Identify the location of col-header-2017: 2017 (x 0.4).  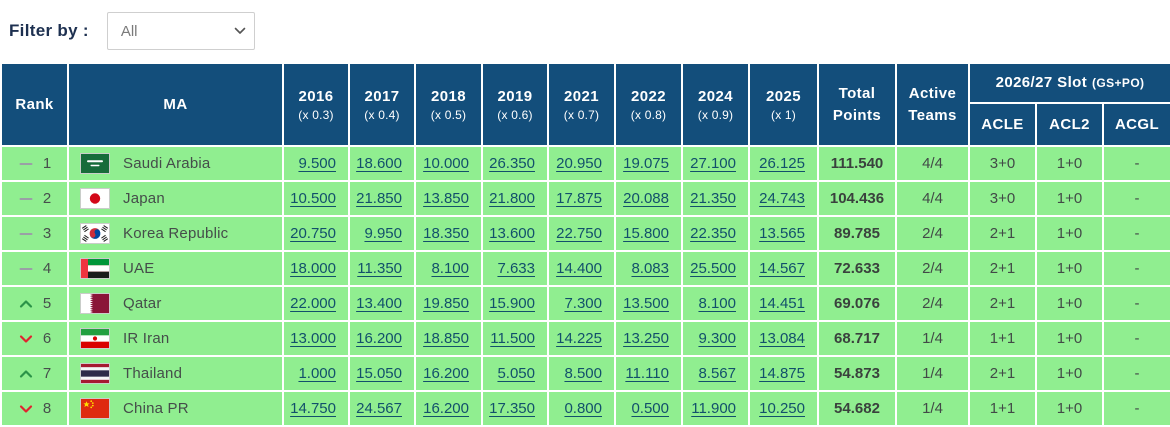
(382, 104).